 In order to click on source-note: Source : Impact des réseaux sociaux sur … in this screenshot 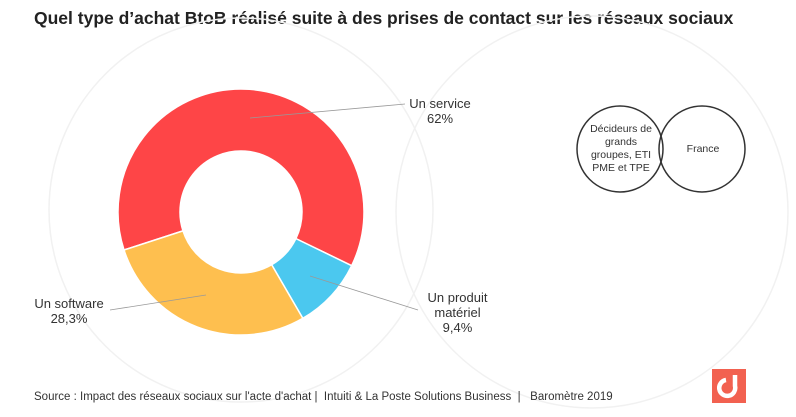, I will do `click(323, 397)`.